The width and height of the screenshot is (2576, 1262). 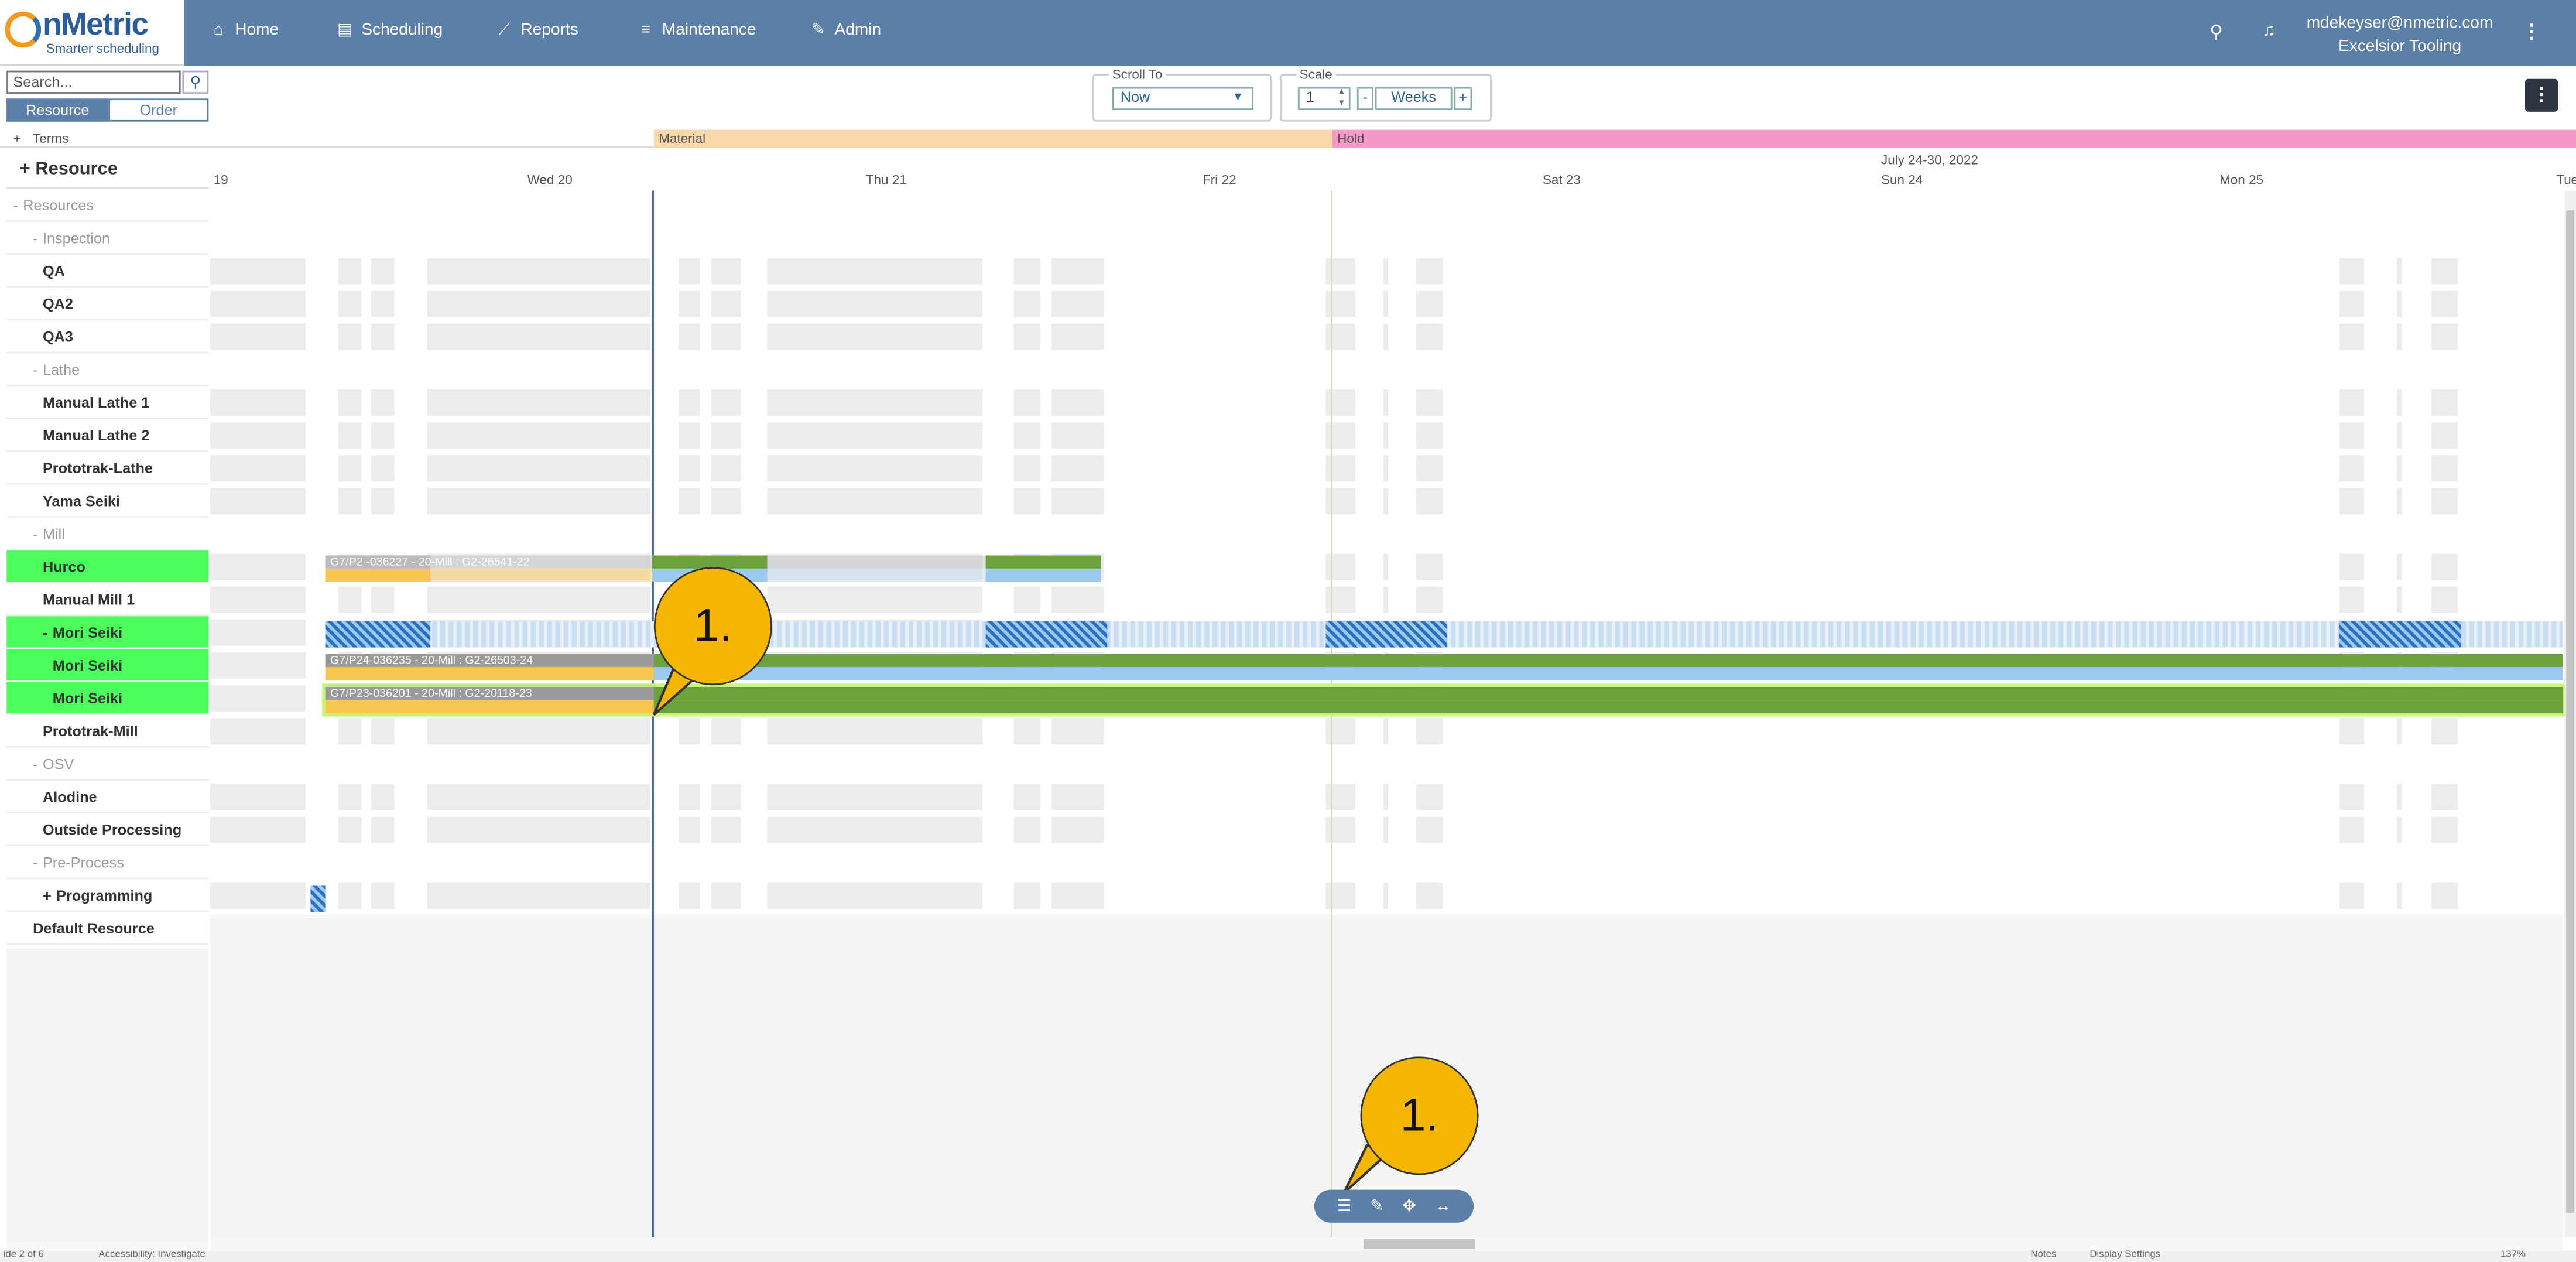 I want to click on scroll-to-select: Now ▼, so click(x=1183, y=99).